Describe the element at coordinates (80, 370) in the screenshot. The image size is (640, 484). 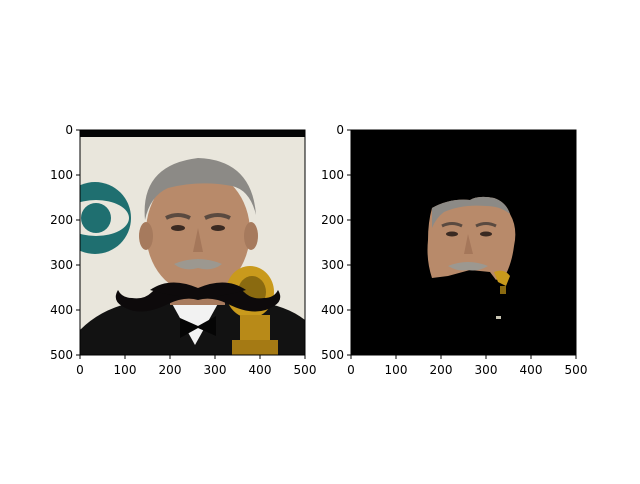
I see `left-xtick-label: 0` at that location.